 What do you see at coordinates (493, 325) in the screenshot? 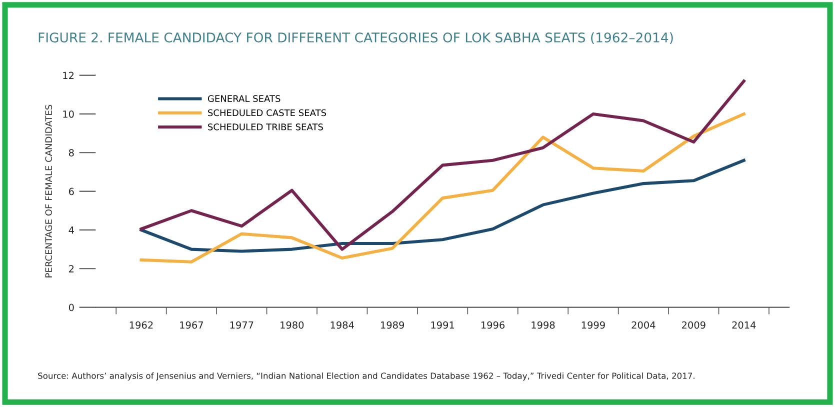
I see `x-tick-label: 1996` at bounding box center [493, 325].